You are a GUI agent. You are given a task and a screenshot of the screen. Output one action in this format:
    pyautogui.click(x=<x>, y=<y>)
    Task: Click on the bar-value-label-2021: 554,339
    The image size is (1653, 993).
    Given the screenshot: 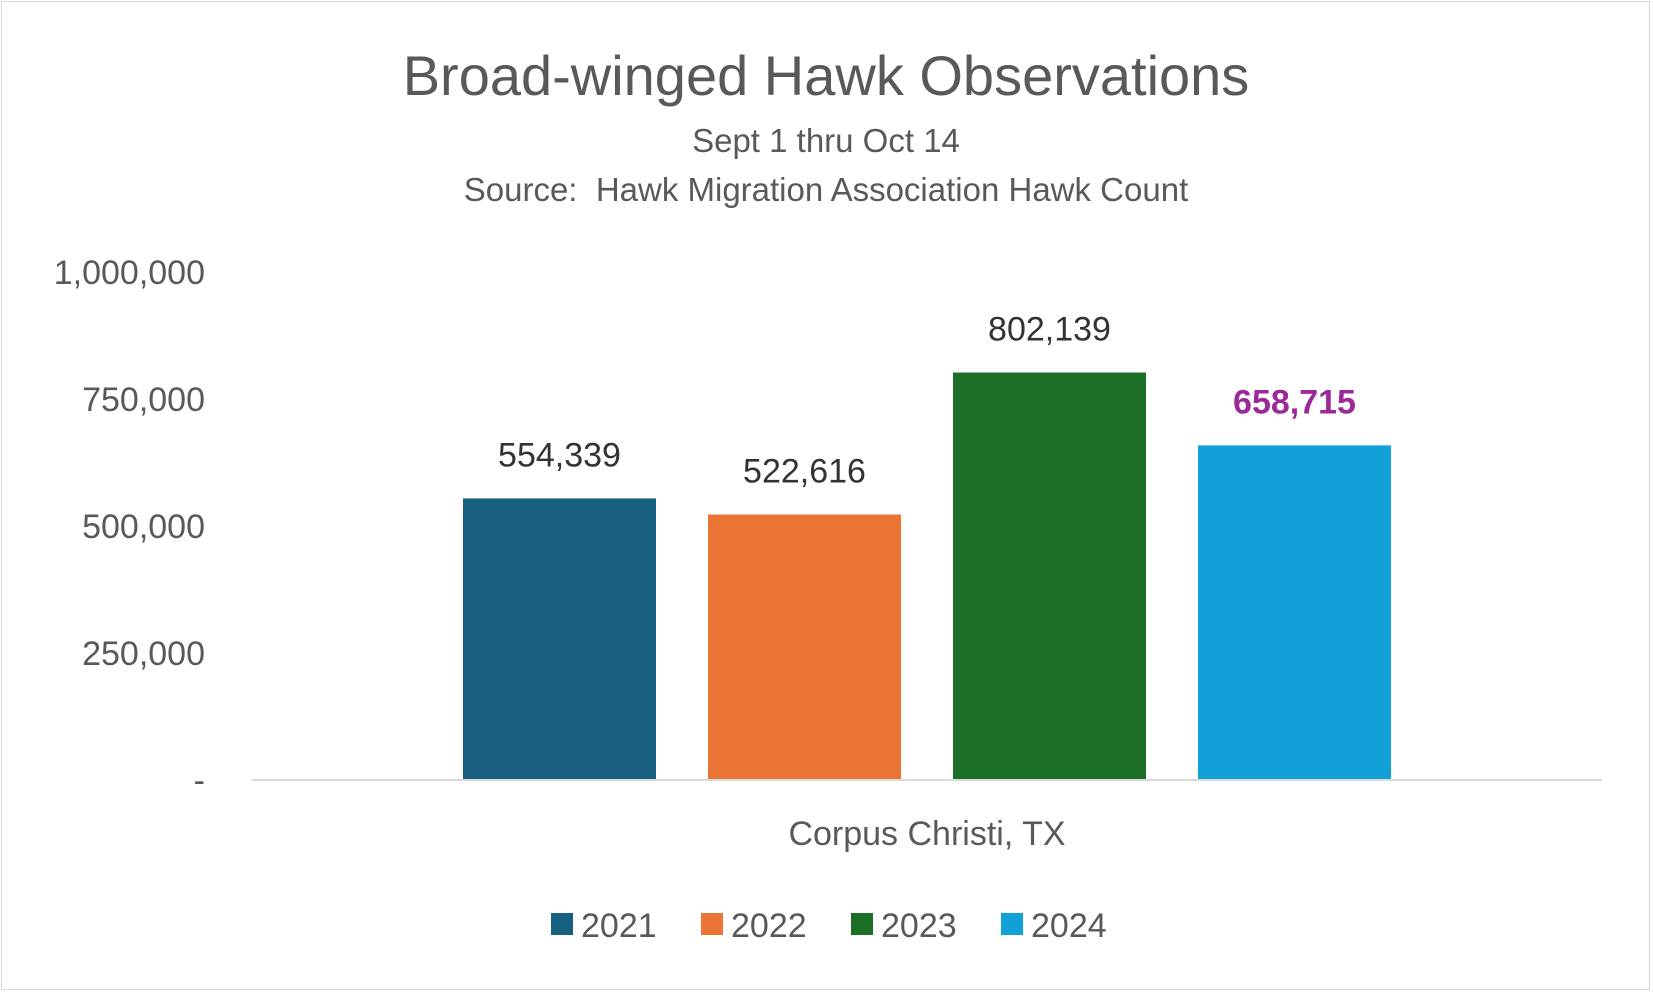 What is the action you would take?
    pyautogui.click(x=559, y=455)
    